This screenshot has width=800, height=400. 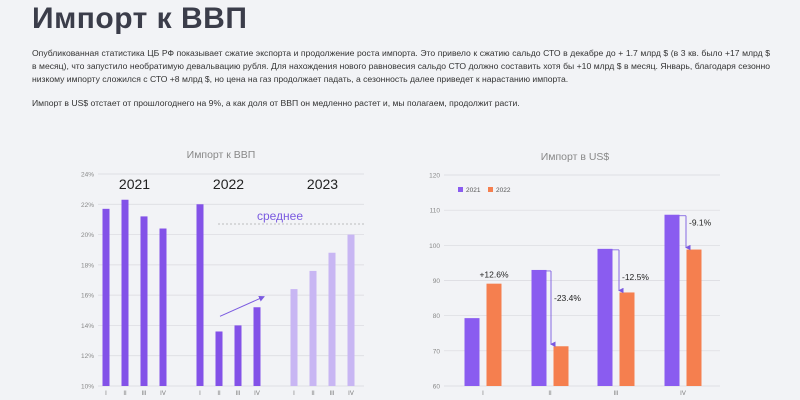 I want to click on y-tick-label: 60, so click(x=437, y=387).